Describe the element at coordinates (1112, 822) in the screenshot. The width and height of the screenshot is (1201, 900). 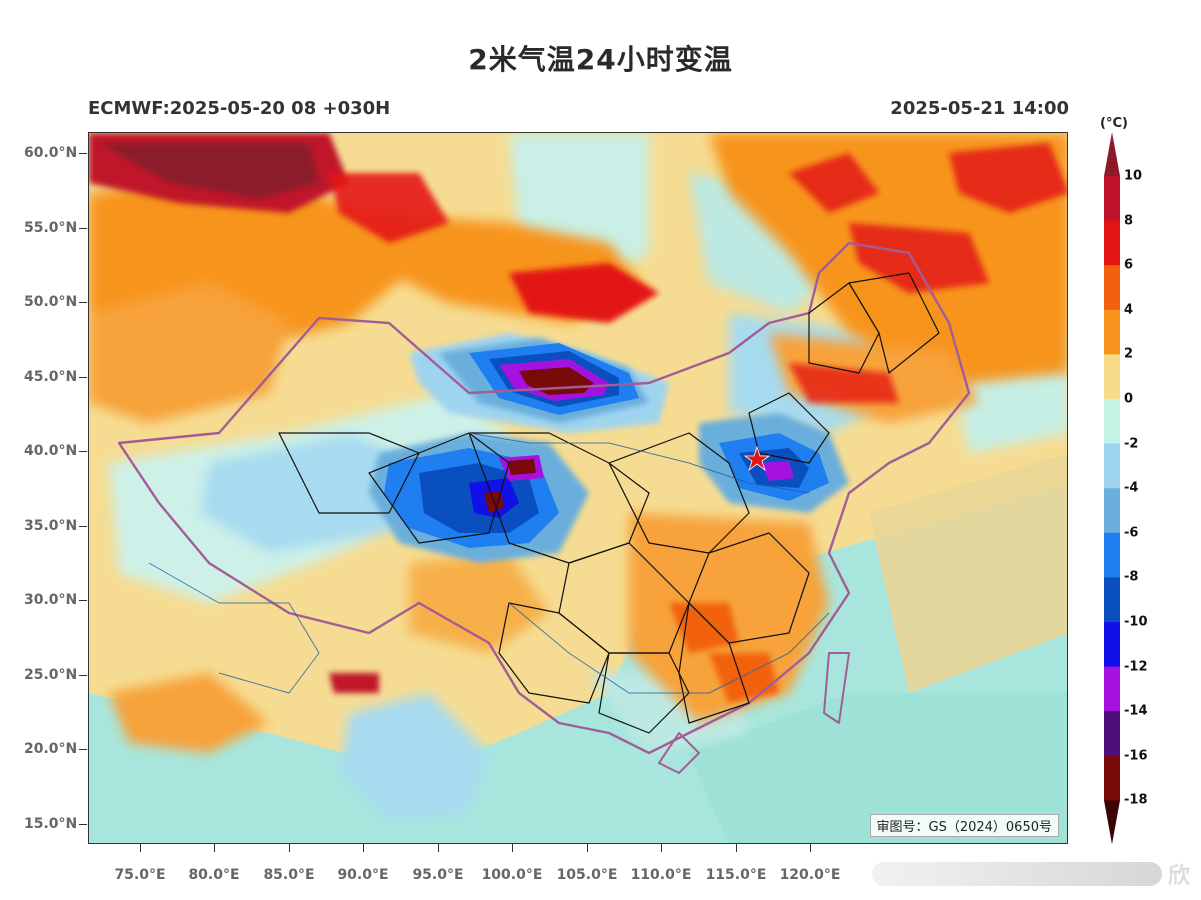
I see `colorbar-arrow-bottom` at that location.